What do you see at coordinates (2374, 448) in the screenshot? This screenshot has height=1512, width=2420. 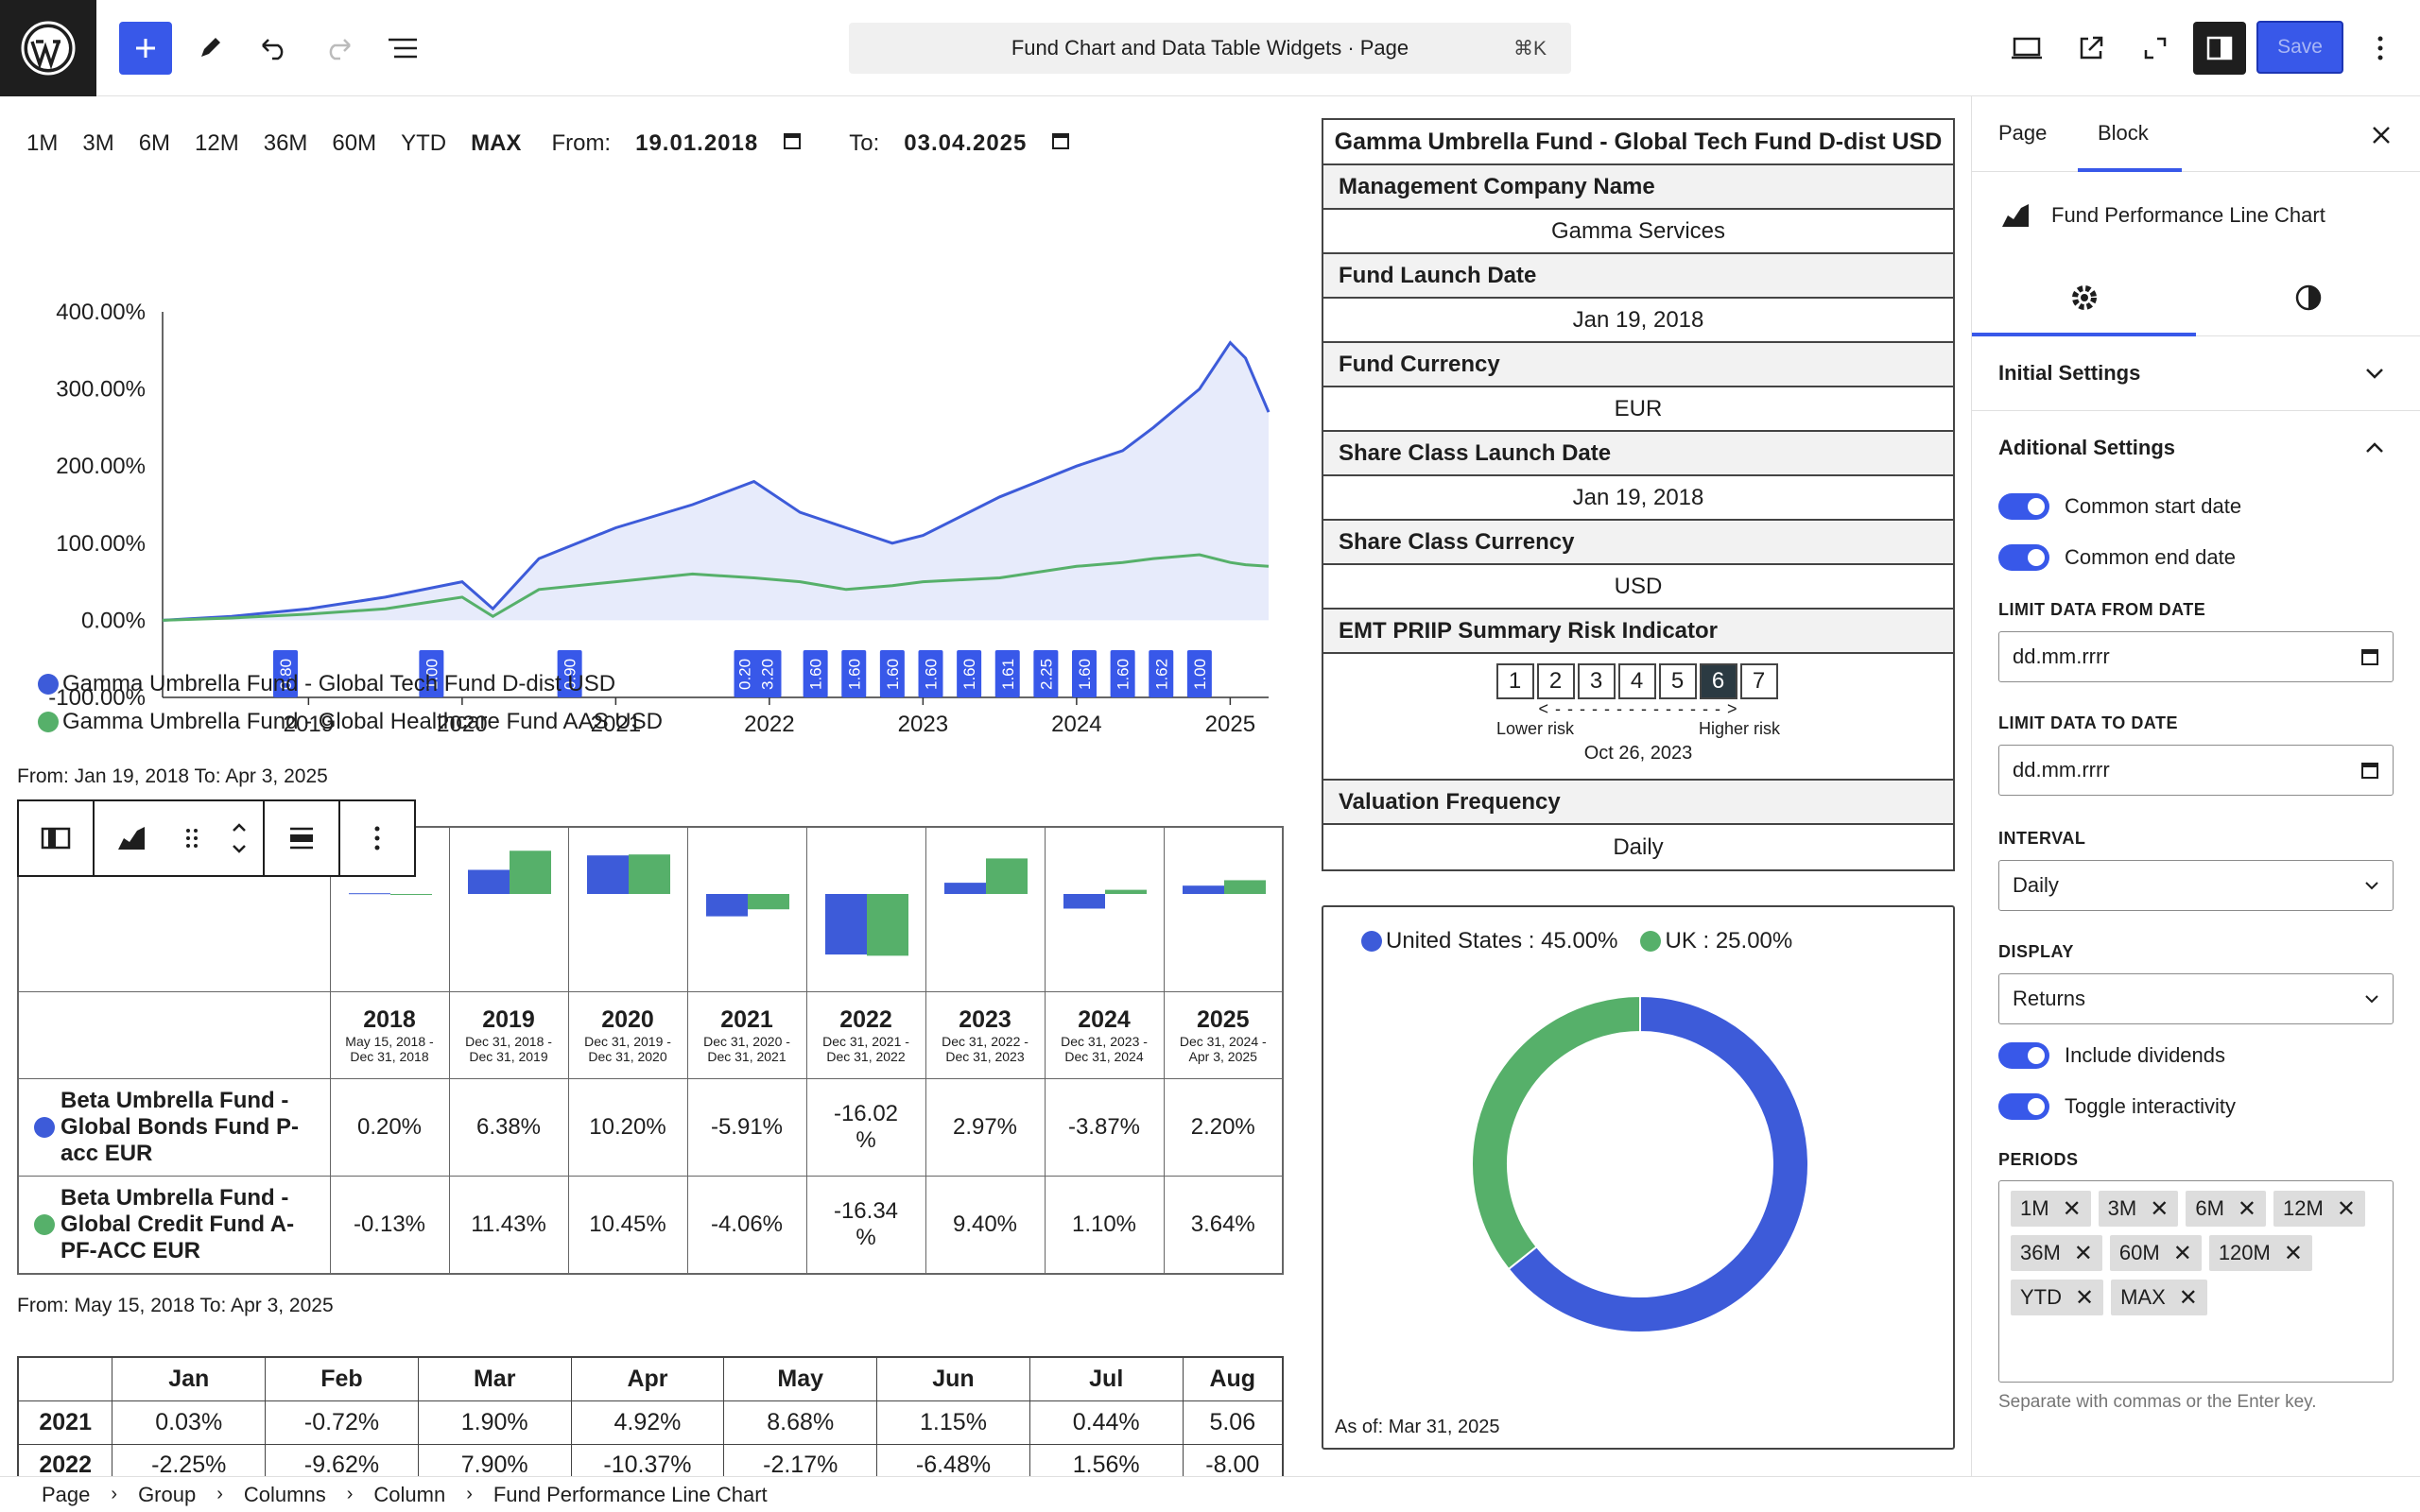 I see `chevron-up-icon` at bounding box center [2374, 448].